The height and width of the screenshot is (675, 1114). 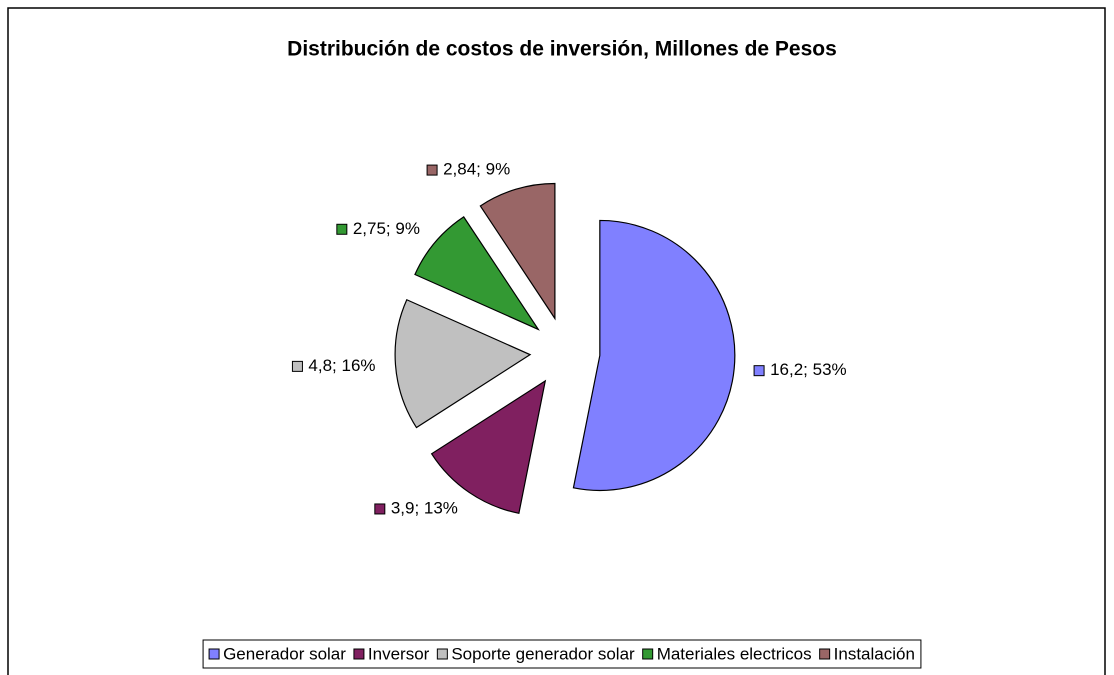 I want to click on legend-label: Inversor, so click(x=399, y=653).